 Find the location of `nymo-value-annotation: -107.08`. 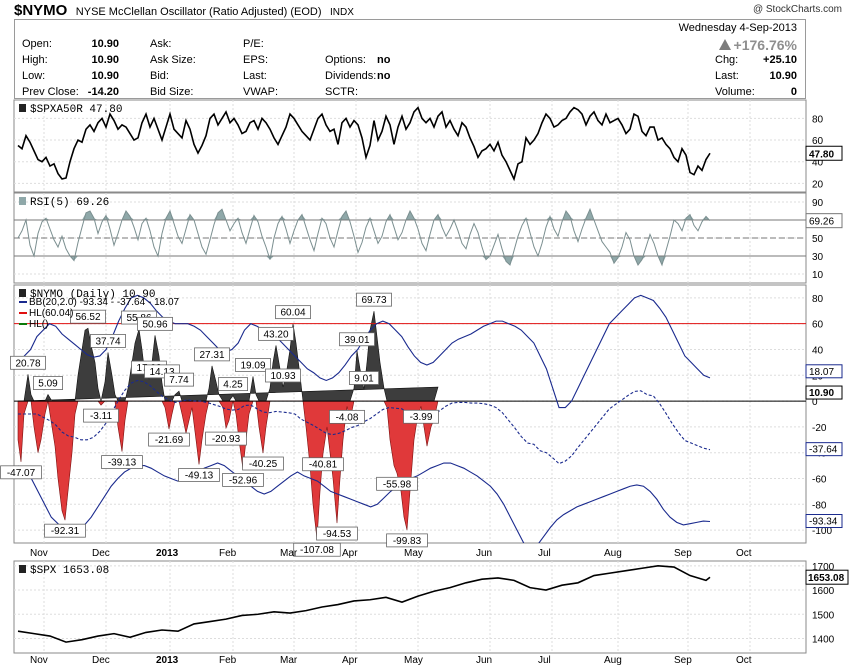

nymo-value-annotation: -107.08 is located at coordinates (317, 549).